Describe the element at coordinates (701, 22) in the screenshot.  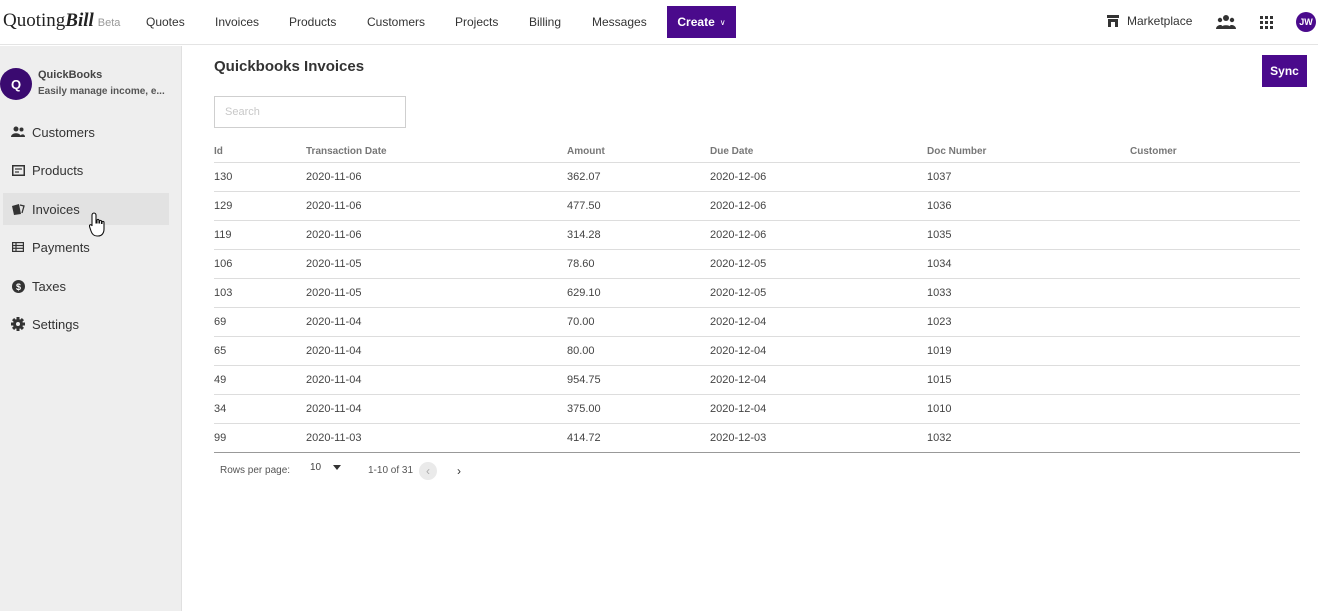
I see `create-button: Create ∨` at that location.